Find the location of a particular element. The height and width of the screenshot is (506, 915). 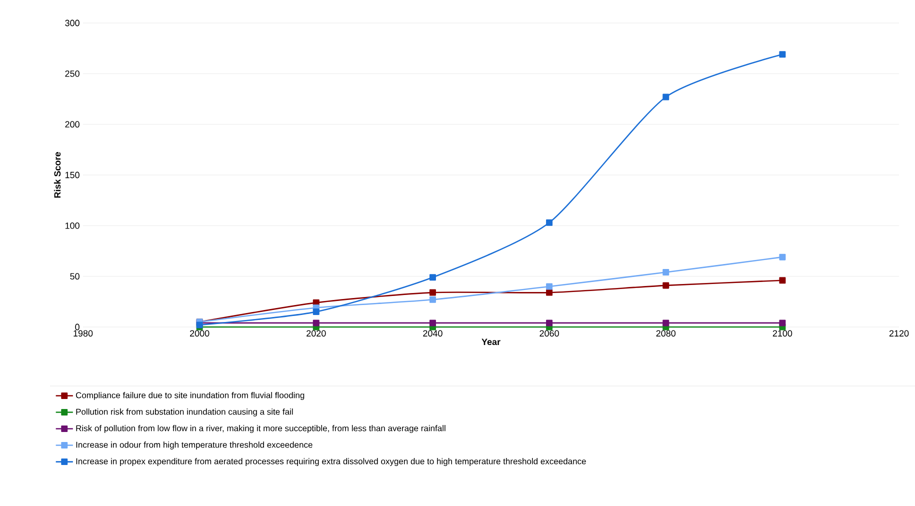

x-tick-label: 2080 is located at coordinates (666, 333).